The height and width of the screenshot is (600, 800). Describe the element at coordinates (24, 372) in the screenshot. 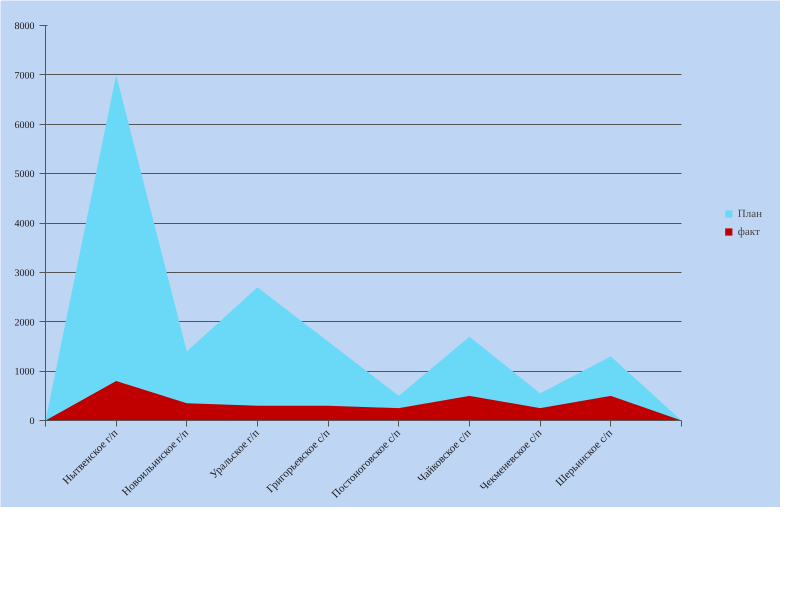

I see `y-tick-label: 1000` at that location.